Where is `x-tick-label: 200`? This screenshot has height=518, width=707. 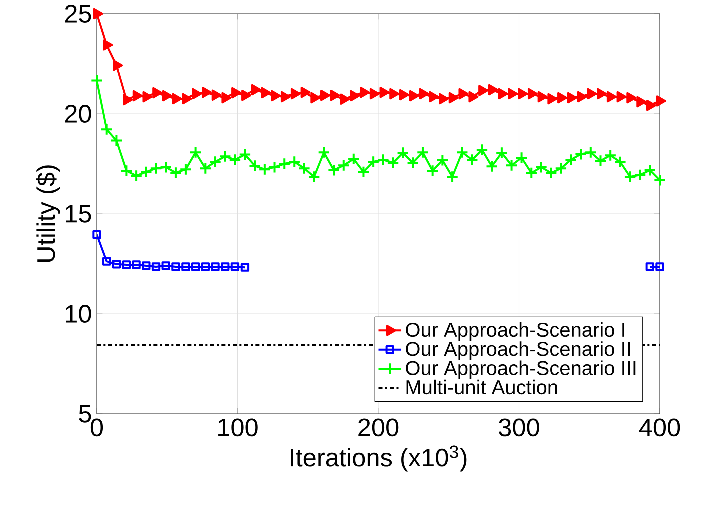 x-tick-label: 200 is located at coordinates (378, 427).